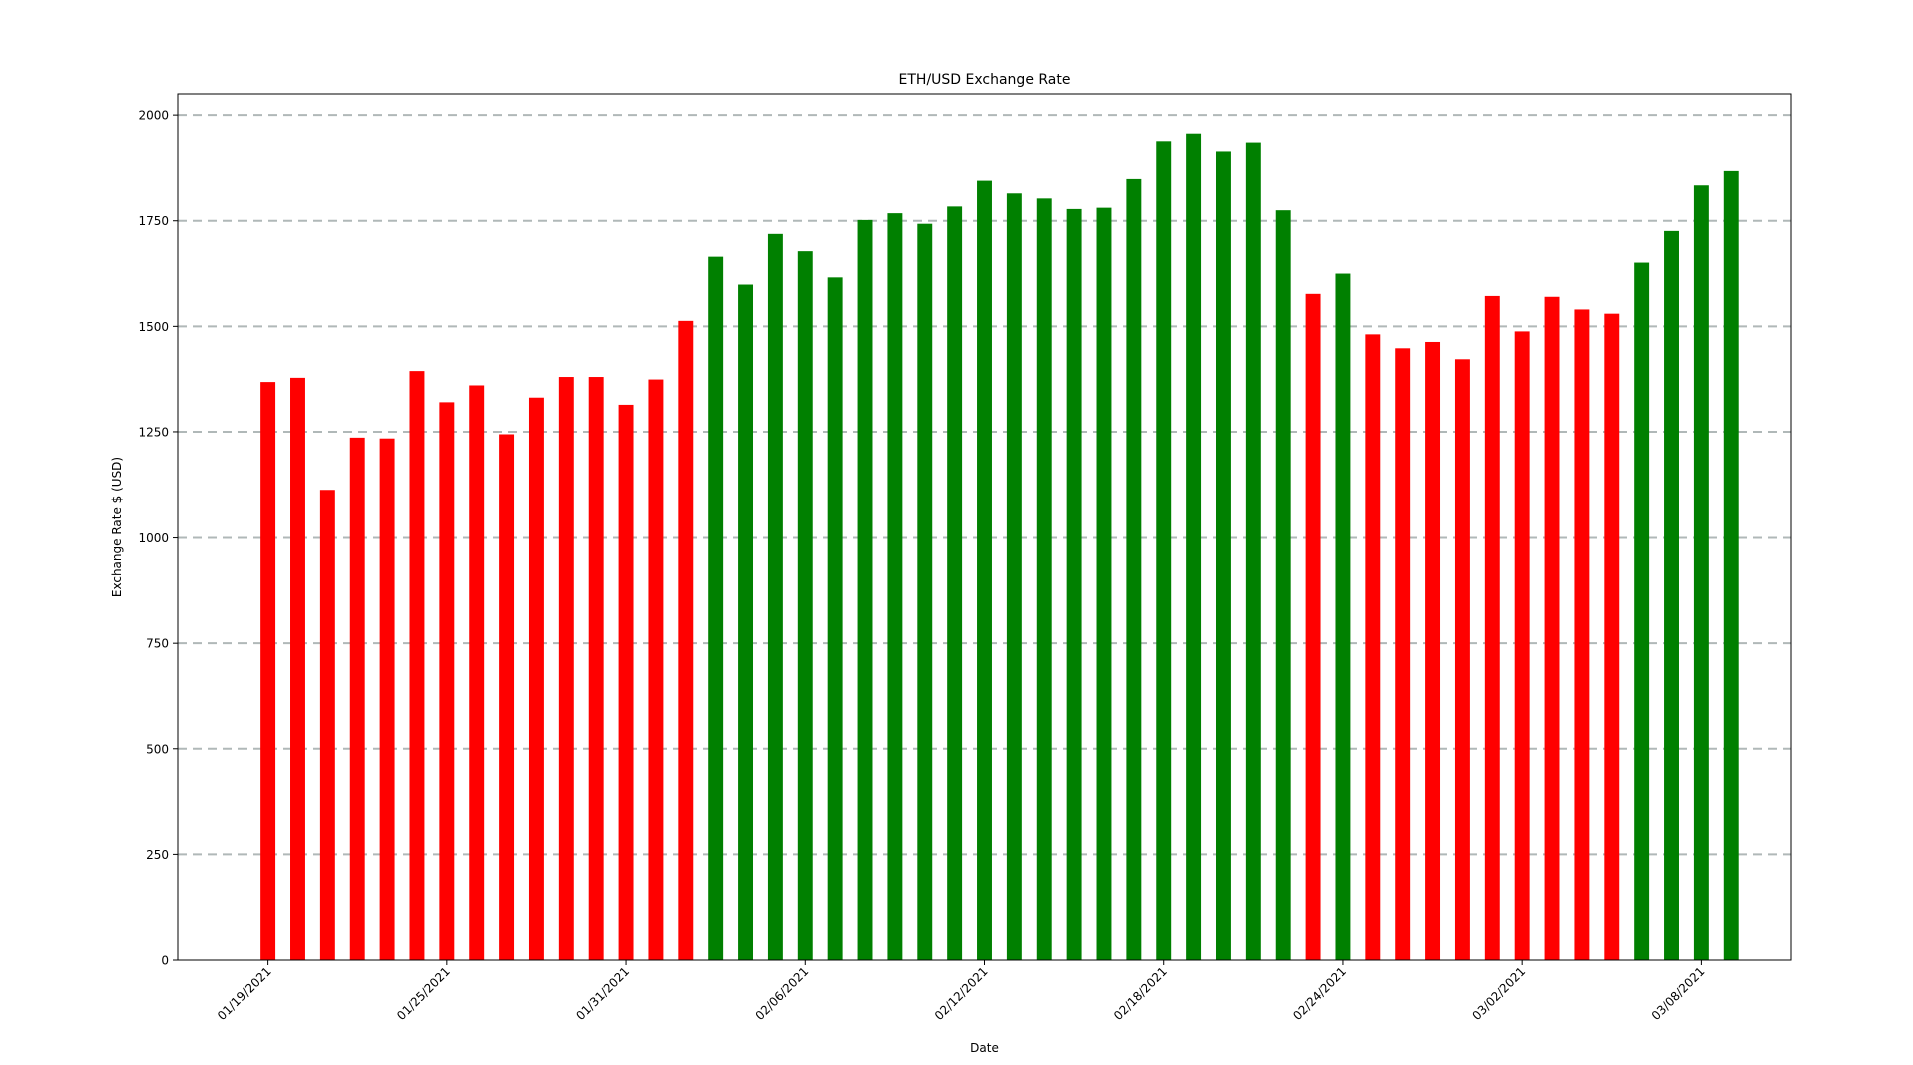 The height and width of the screenshot is (1065, 1913). What do you see at coordinates (686, 640) in the screenshot?
I see `bar-02-02-2021` at bounding box center [686, 640].